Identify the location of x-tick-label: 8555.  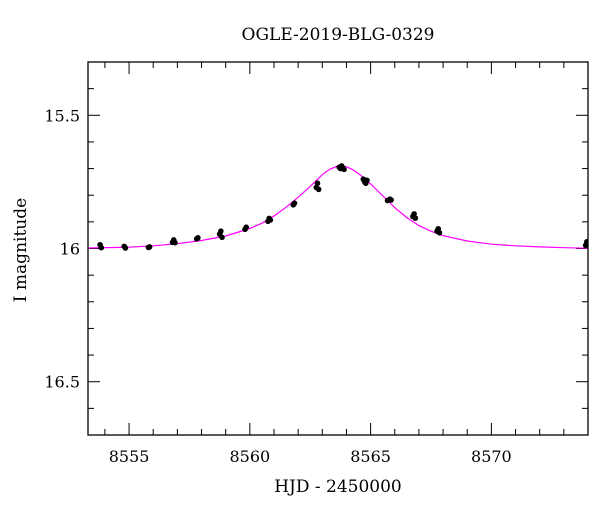
(129, 456).